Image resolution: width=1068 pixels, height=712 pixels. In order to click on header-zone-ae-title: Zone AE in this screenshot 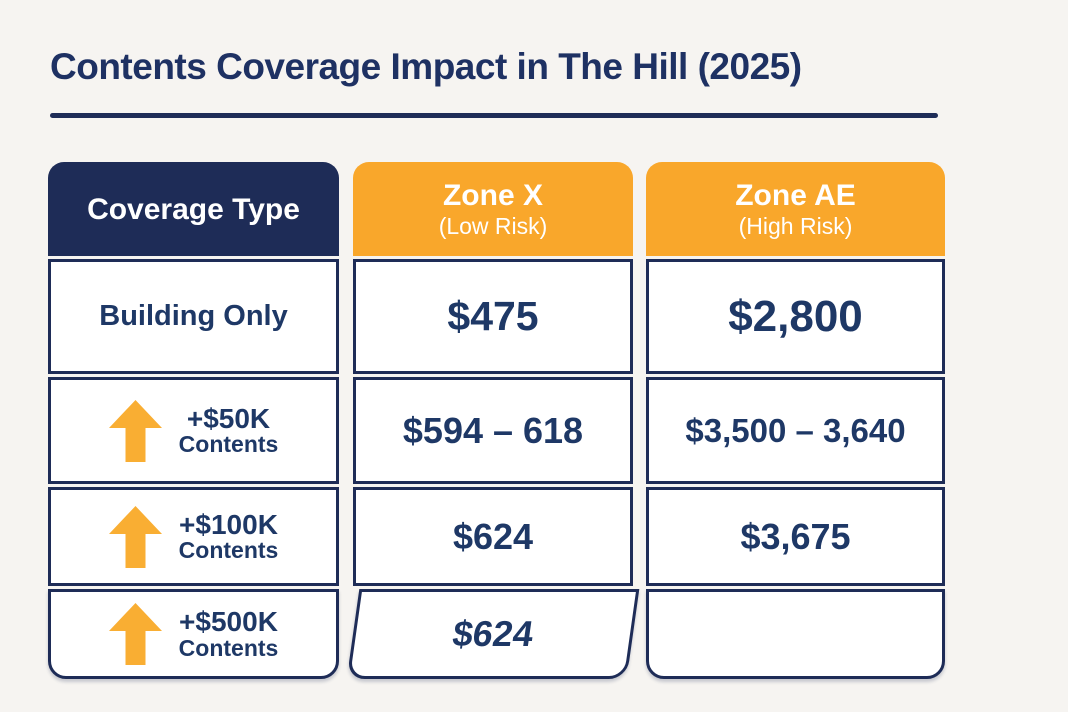, I will do `click(795, 195)`.